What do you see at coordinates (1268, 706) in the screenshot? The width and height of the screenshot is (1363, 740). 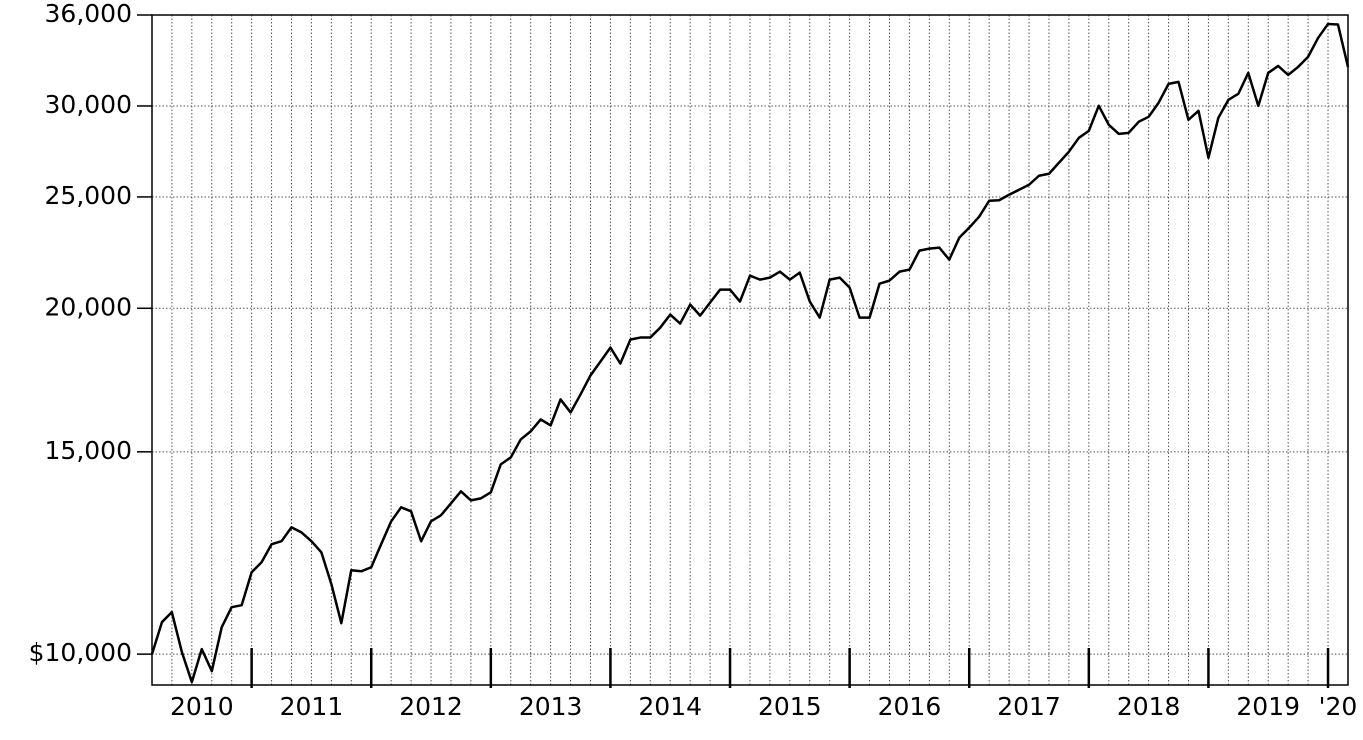 I see `x-tick-label: 2019` at bounding box center [1268, 706].